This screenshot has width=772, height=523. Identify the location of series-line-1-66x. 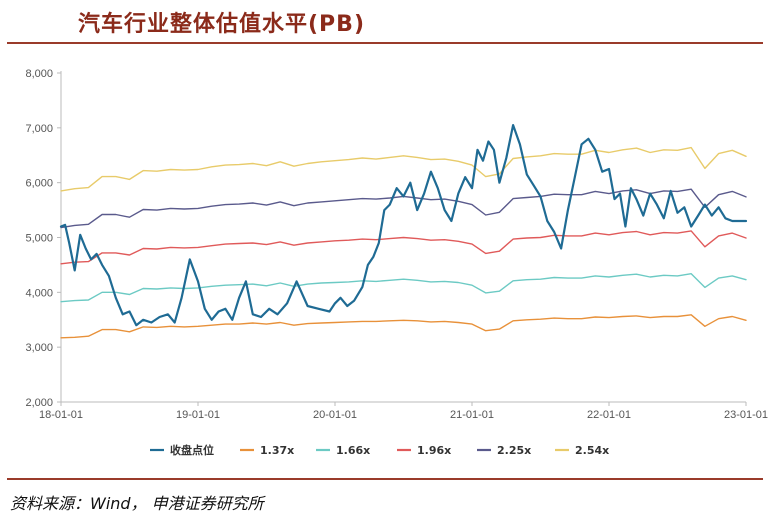
(403, 288).